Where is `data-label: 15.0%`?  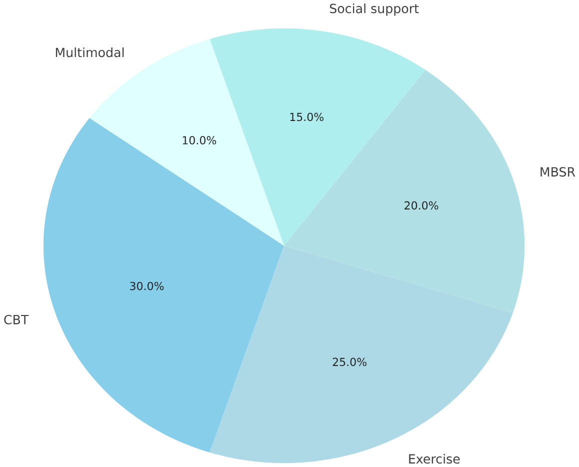 data-label: 15.0% is located at coordinates (307, 117).